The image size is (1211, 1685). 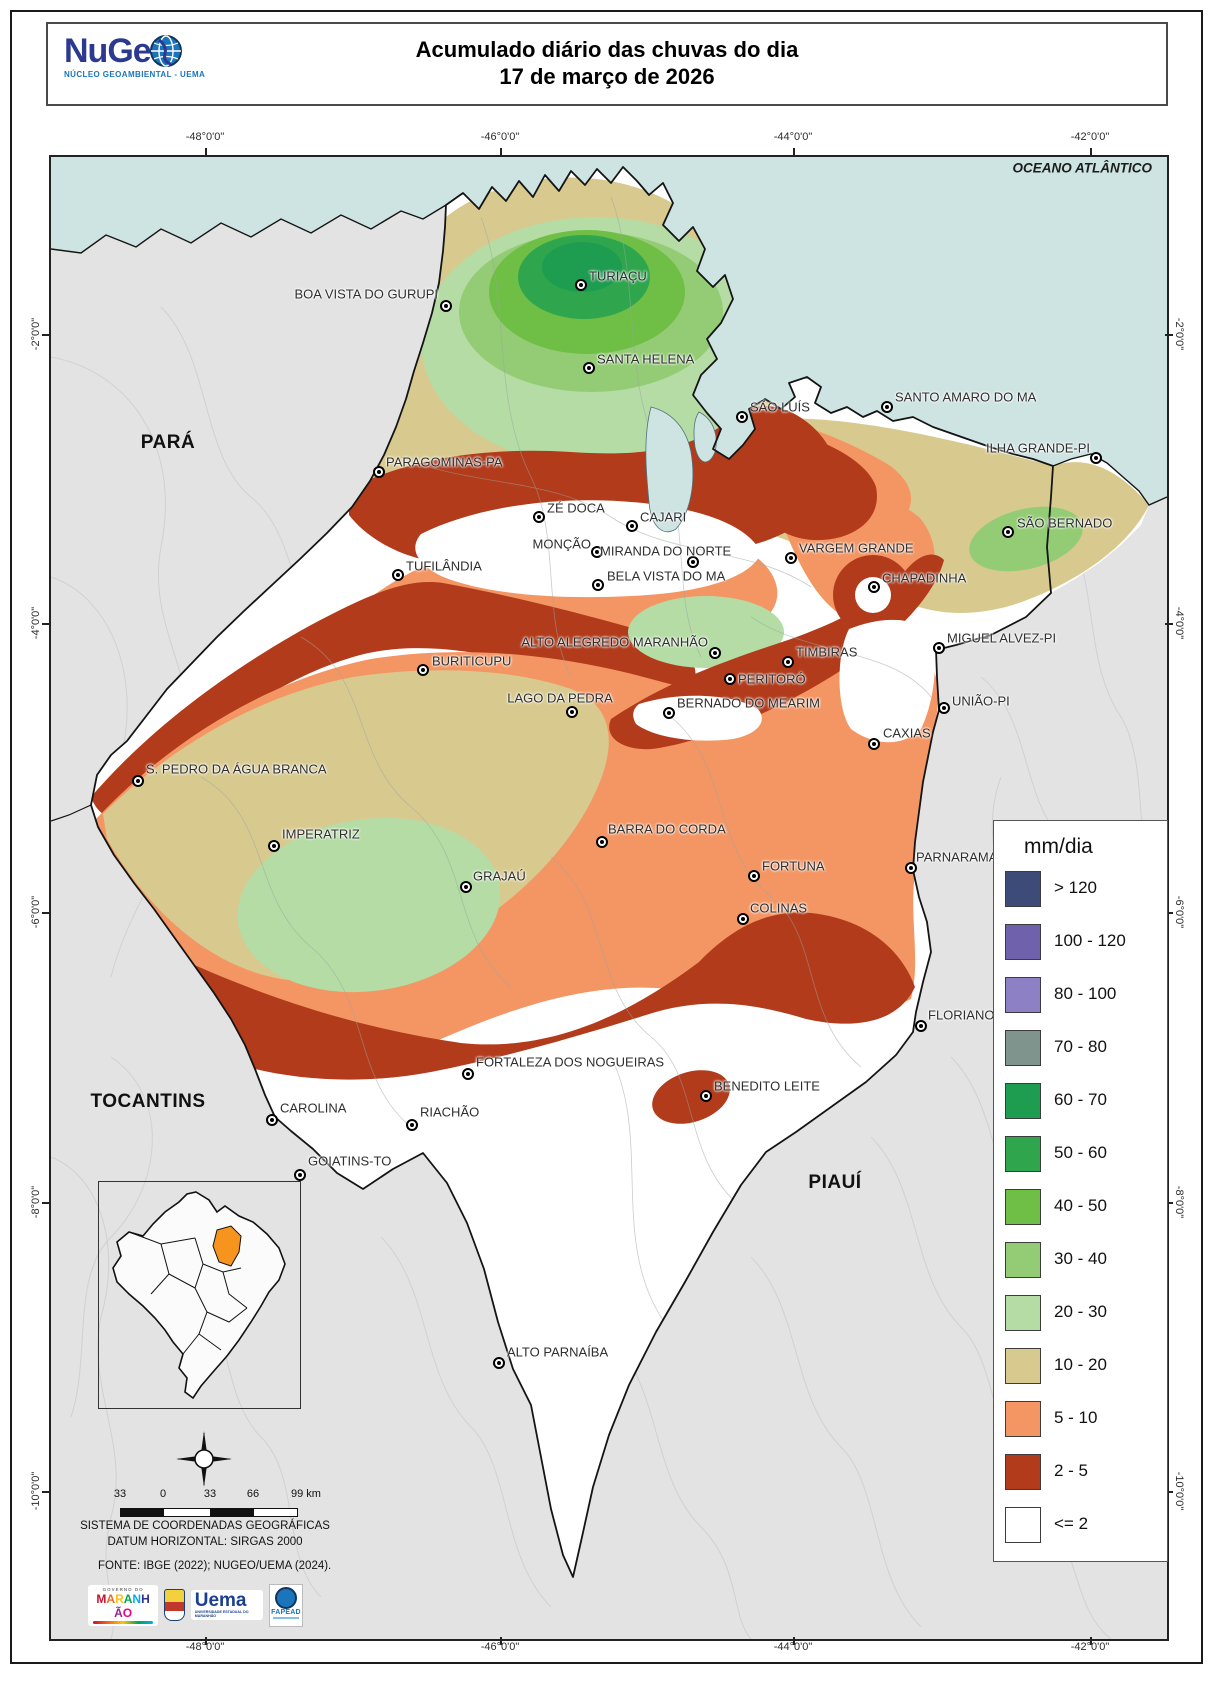 What do you see at coordinates (1080, 1523) in the screenshot?
I see `legend-row: <= 2` at bounding box center [1080, 1523].